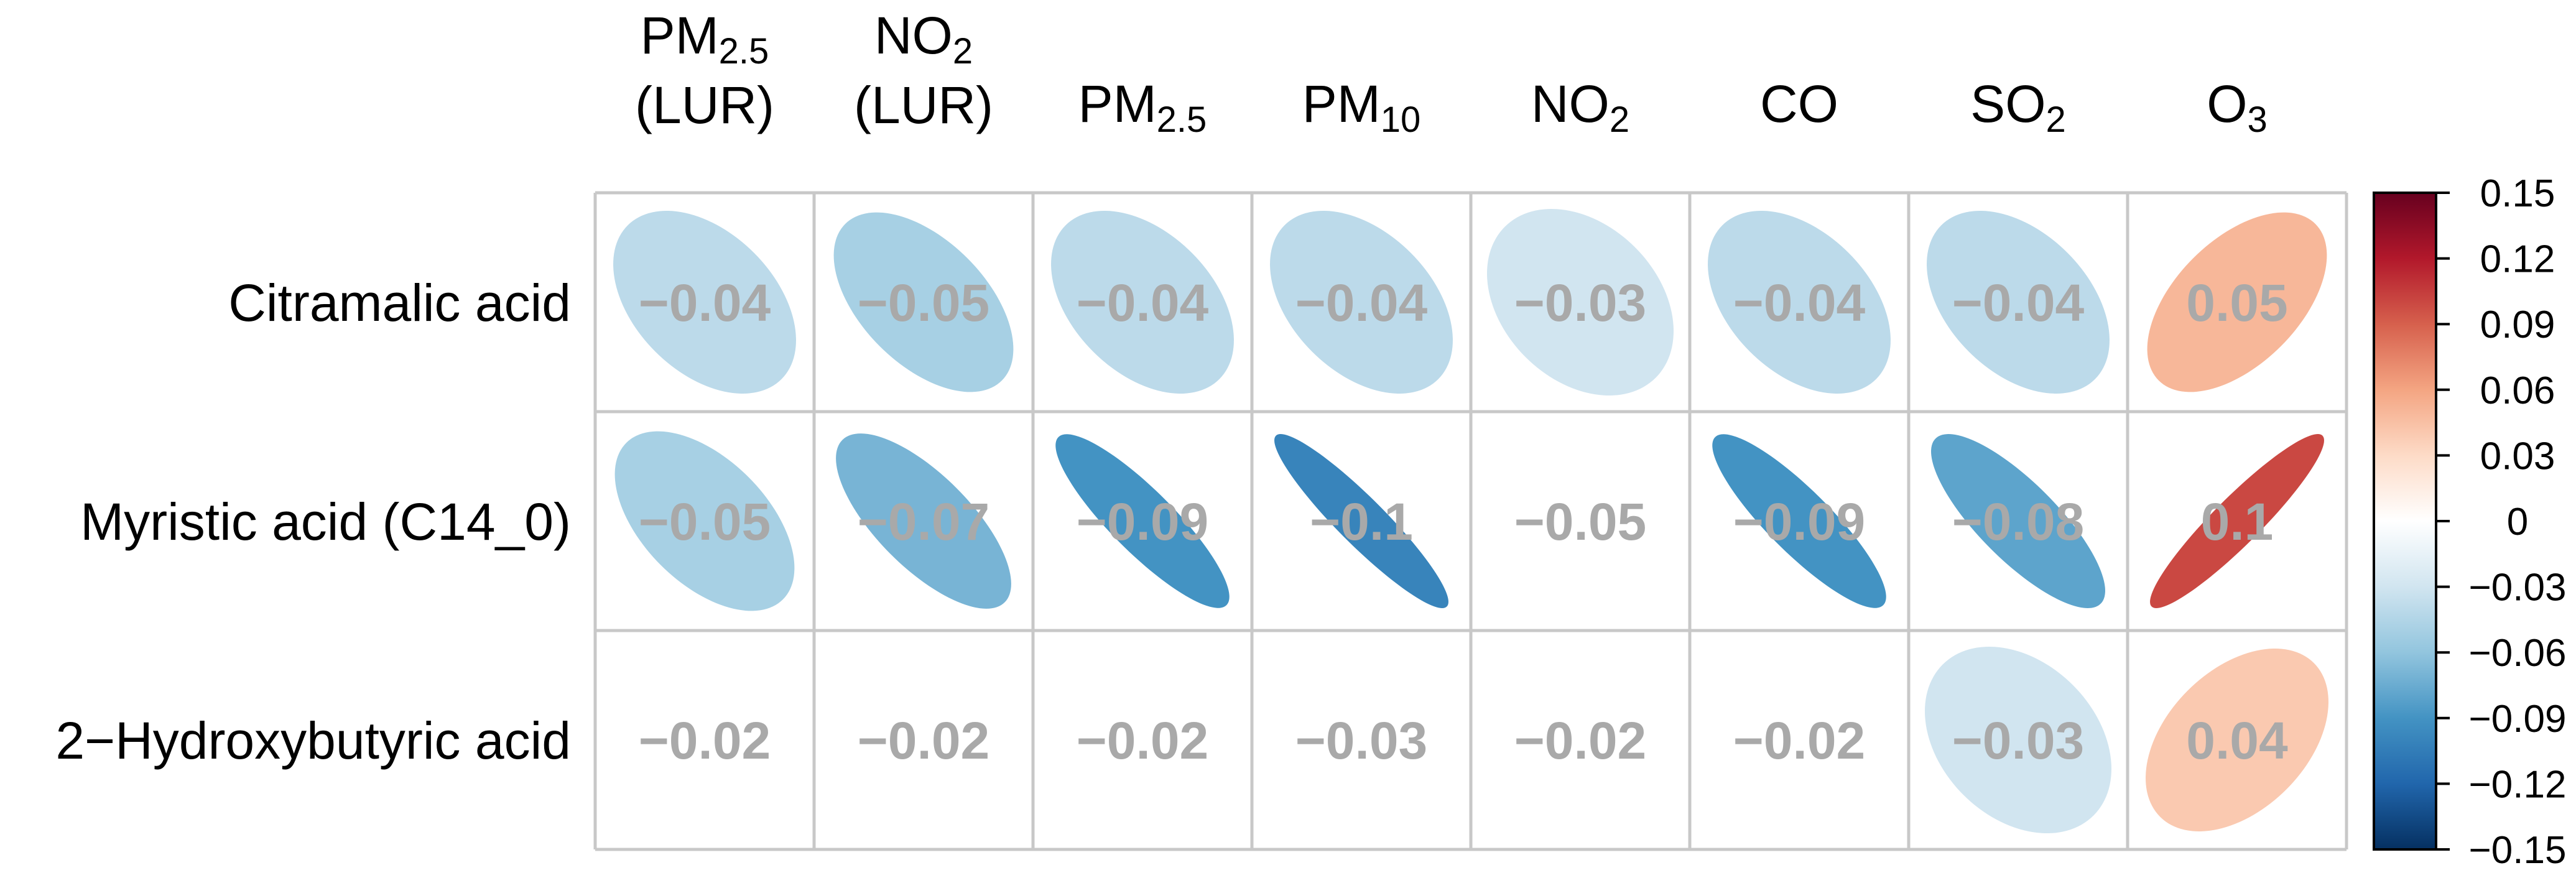 The width and height of the screenshot is (2576, 883). What do you see at coordinates (2518, 784) in the screenshot?
I see `colorbar-tick-label: −0.12` at bounding box center [2518, 784].